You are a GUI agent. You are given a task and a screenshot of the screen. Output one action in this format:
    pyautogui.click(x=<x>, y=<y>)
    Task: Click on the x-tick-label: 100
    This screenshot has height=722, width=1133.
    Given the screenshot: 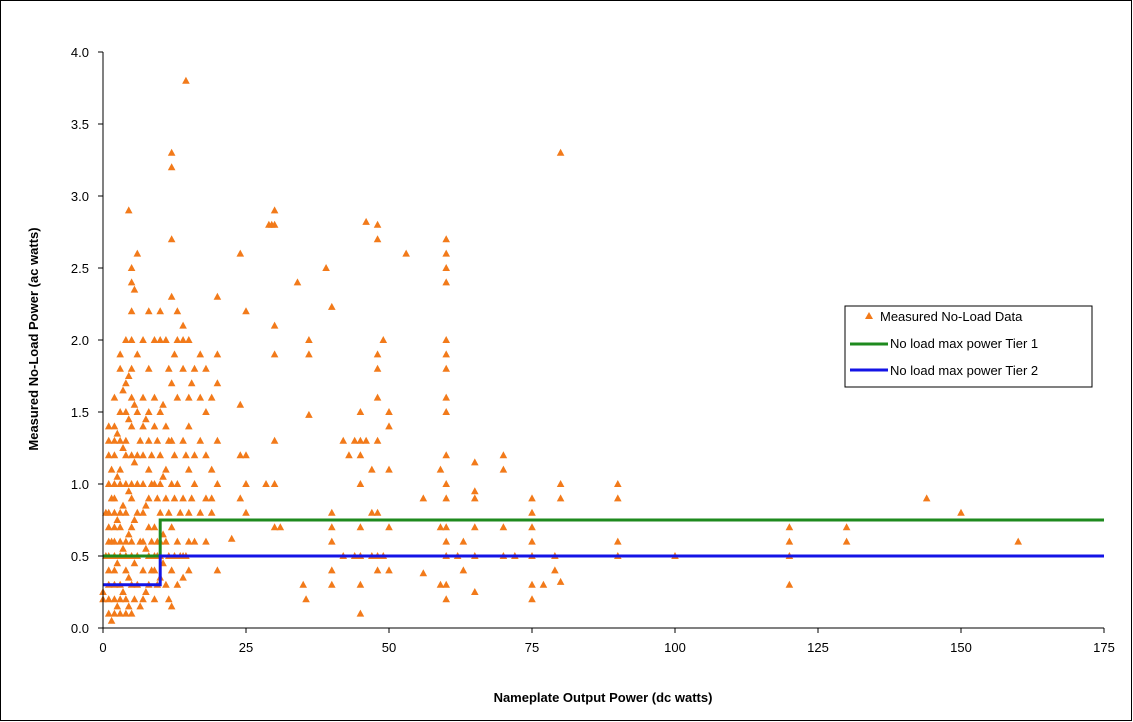 What is the action you would take?
    pyautogui.click(x=675, y=647)
    